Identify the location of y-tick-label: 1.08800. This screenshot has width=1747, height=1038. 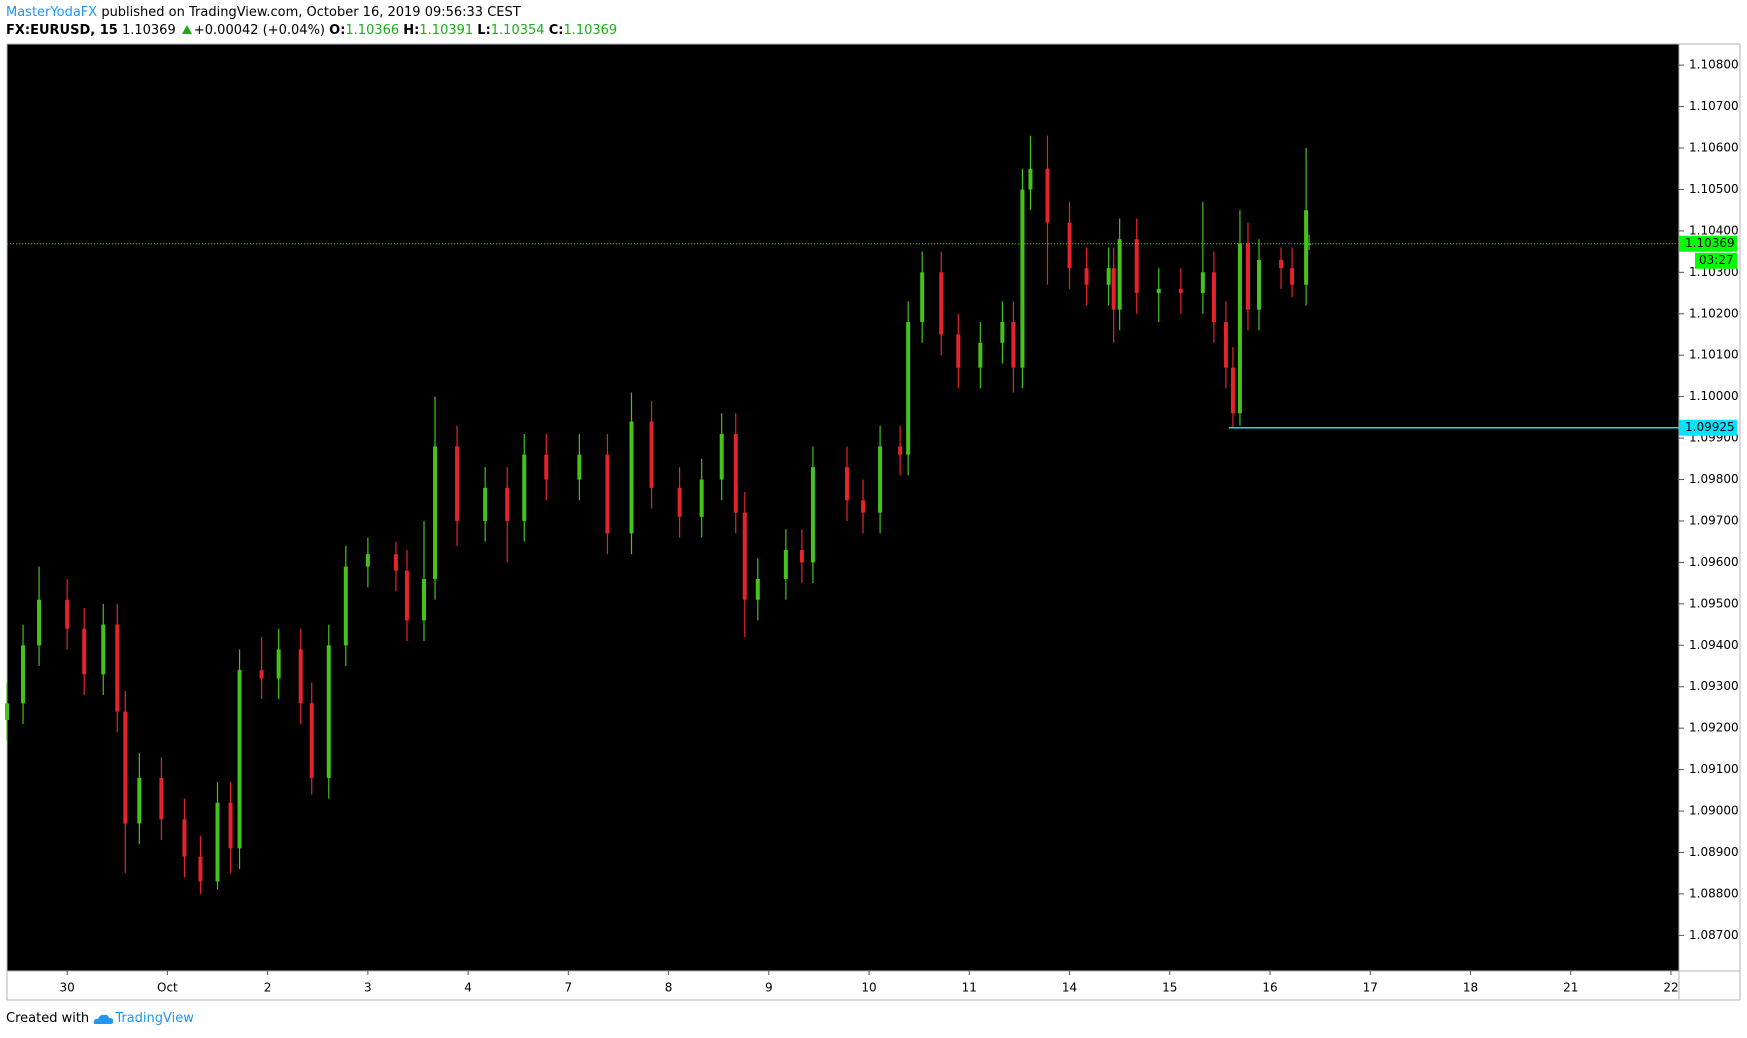
(1714, 893).